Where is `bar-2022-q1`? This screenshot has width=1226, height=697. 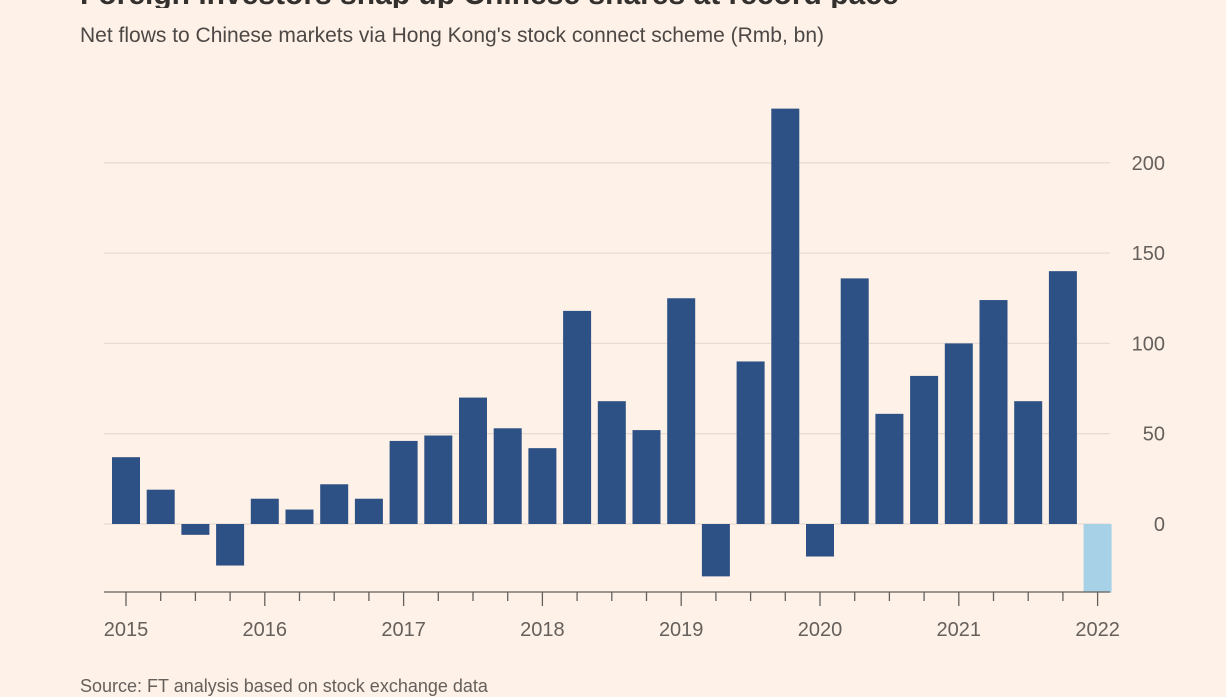 bar-2022-q1 is located at coordinates (1097, 558).